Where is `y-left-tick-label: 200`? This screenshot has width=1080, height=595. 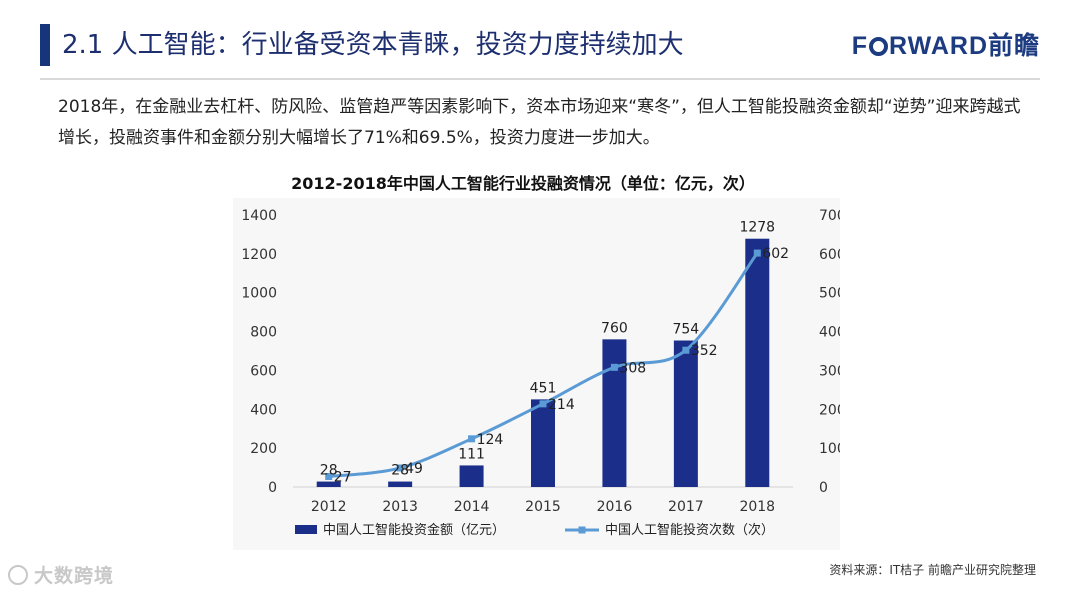
y-left-tick-label: 200 is located at coordinates (263, 449).